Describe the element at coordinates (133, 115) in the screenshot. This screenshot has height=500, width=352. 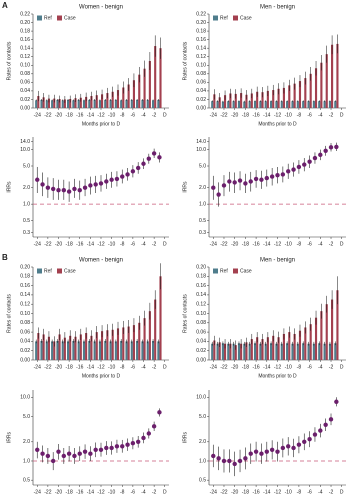
I see `x-tick-label: -6` at that location.